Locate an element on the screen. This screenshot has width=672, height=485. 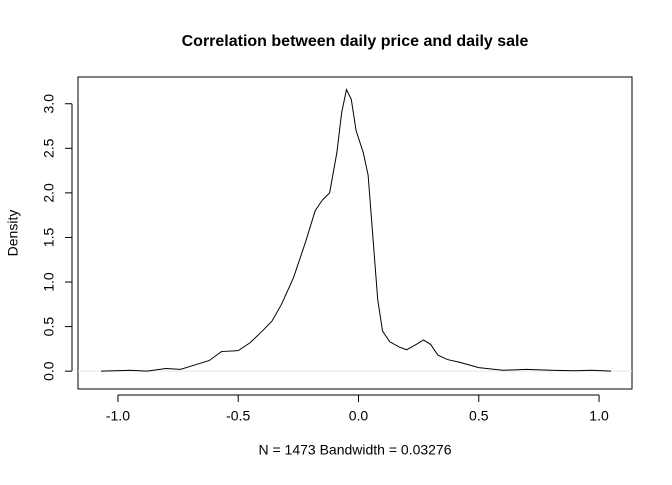
y-tick-label: 3.0 is located at coordinates (49, 104).